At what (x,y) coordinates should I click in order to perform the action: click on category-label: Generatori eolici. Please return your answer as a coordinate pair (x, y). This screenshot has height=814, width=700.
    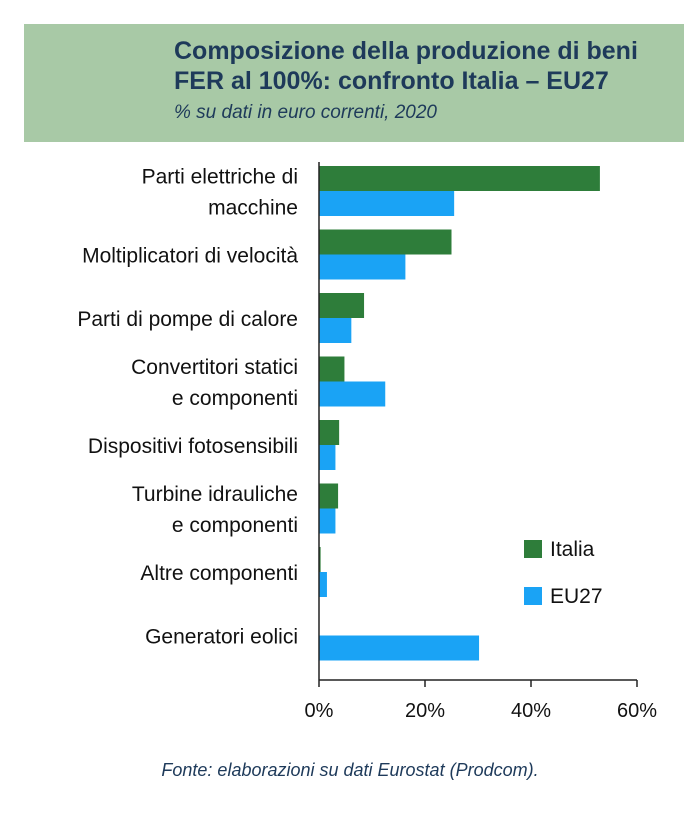
    Looking at the image, I should click on (221, 637).